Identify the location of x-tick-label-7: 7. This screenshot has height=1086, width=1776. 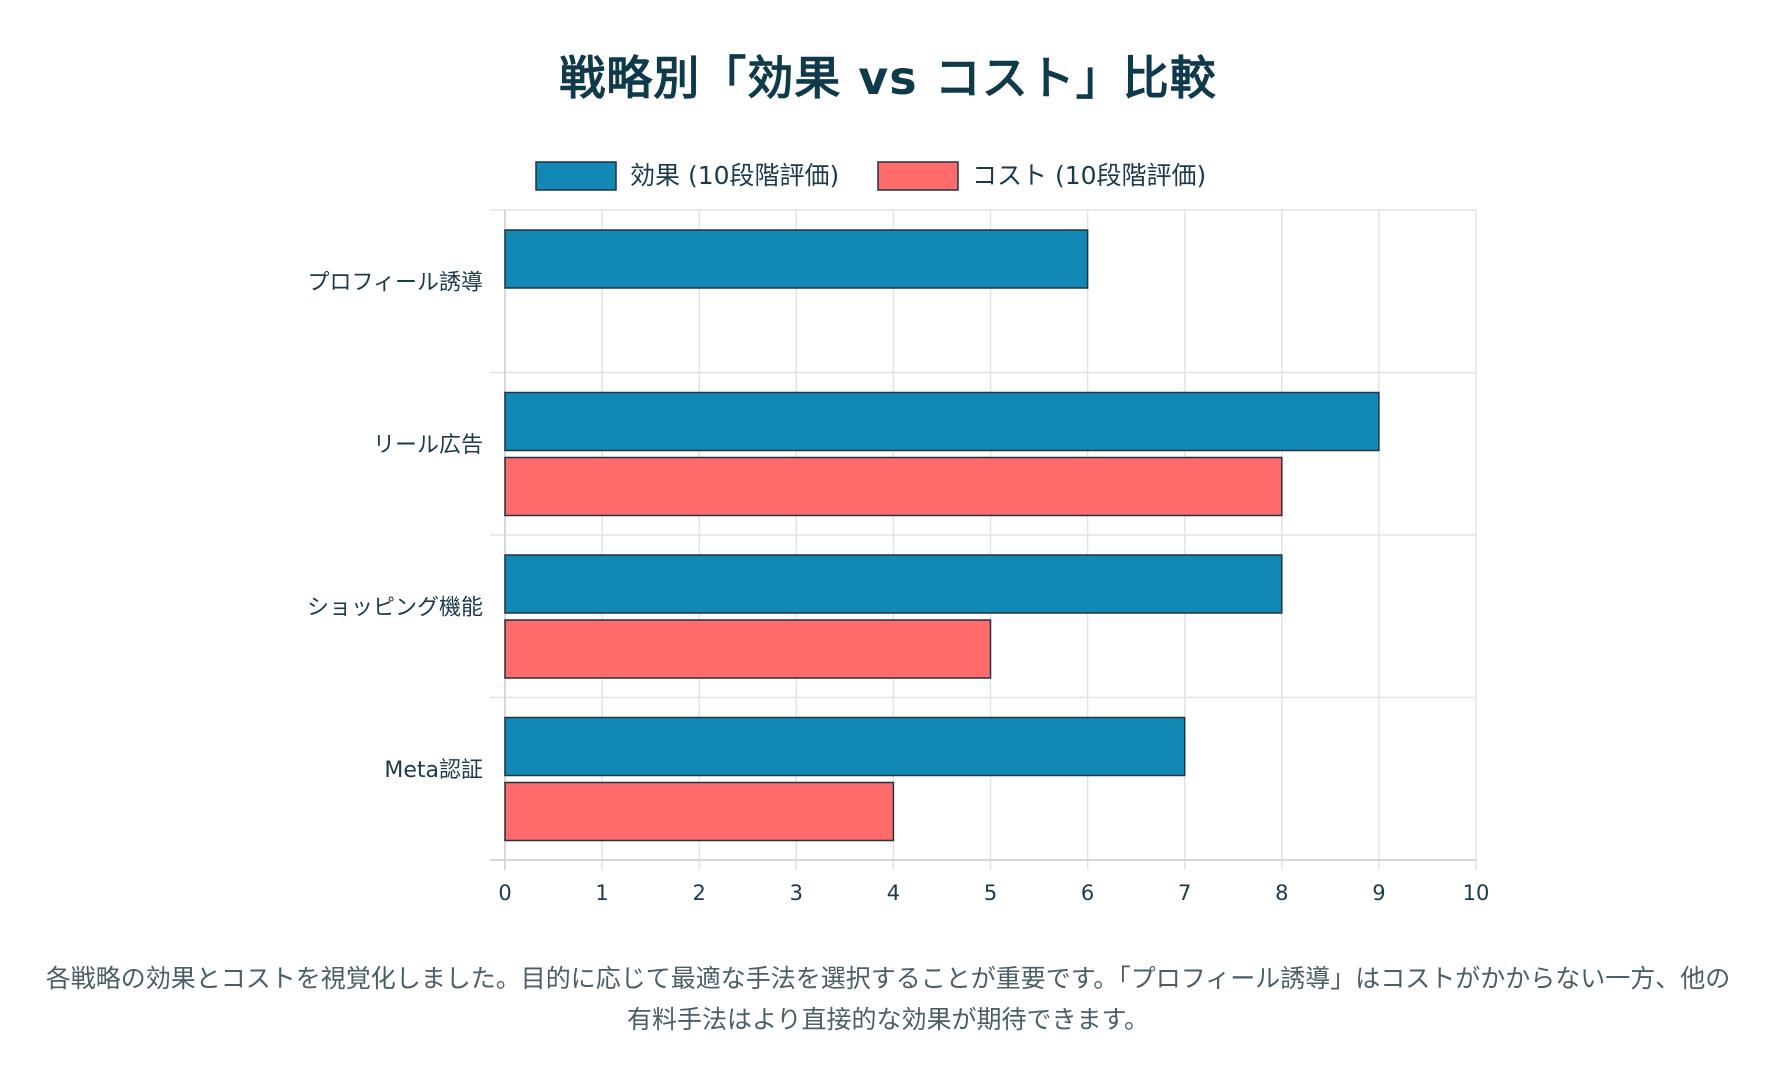
(1184, 893).